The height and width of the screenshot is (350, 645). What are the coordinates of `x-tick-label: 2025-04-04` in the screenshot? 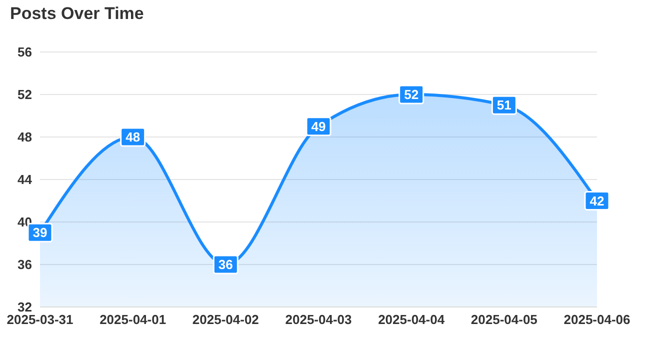 It's located at (412, 320).